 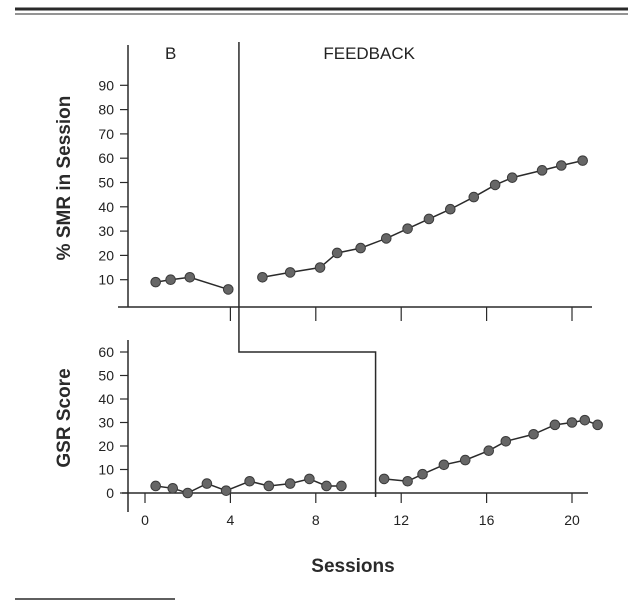 I want to click on x-axis-title: Sessions, so click(x=352, y=566).